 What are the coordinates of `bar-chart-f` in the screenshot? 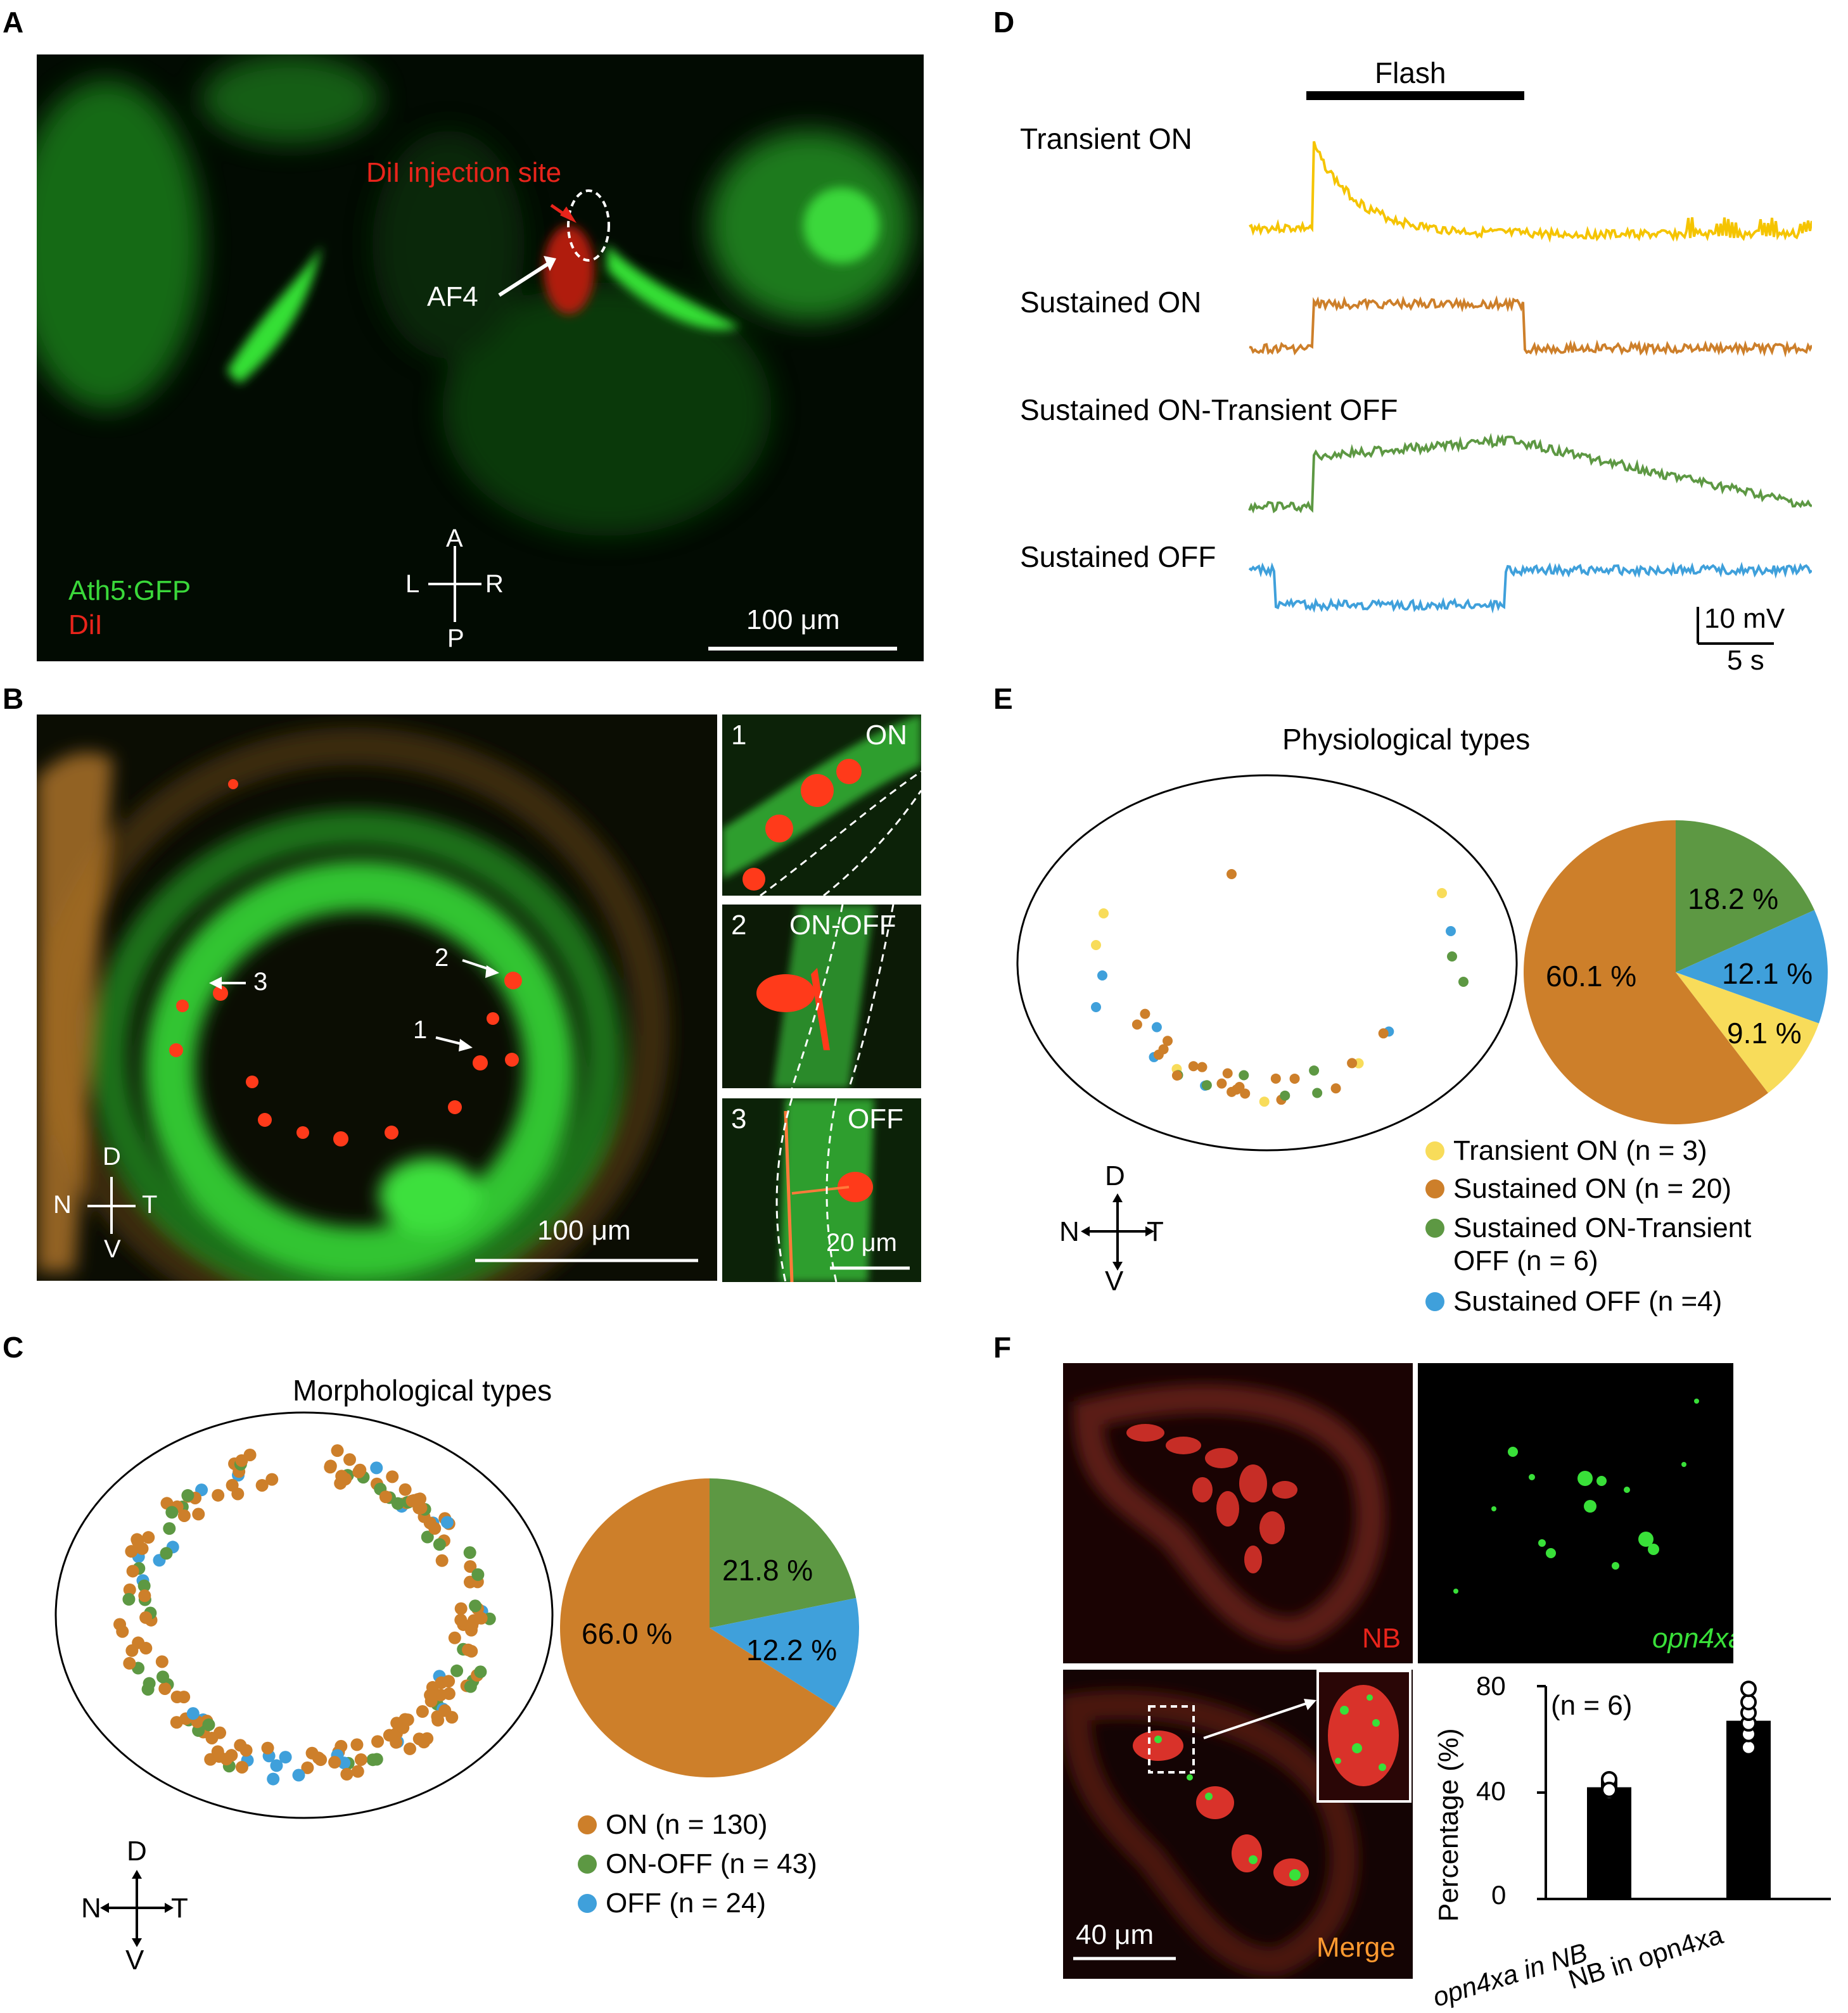 It's located at (1684, 1790).